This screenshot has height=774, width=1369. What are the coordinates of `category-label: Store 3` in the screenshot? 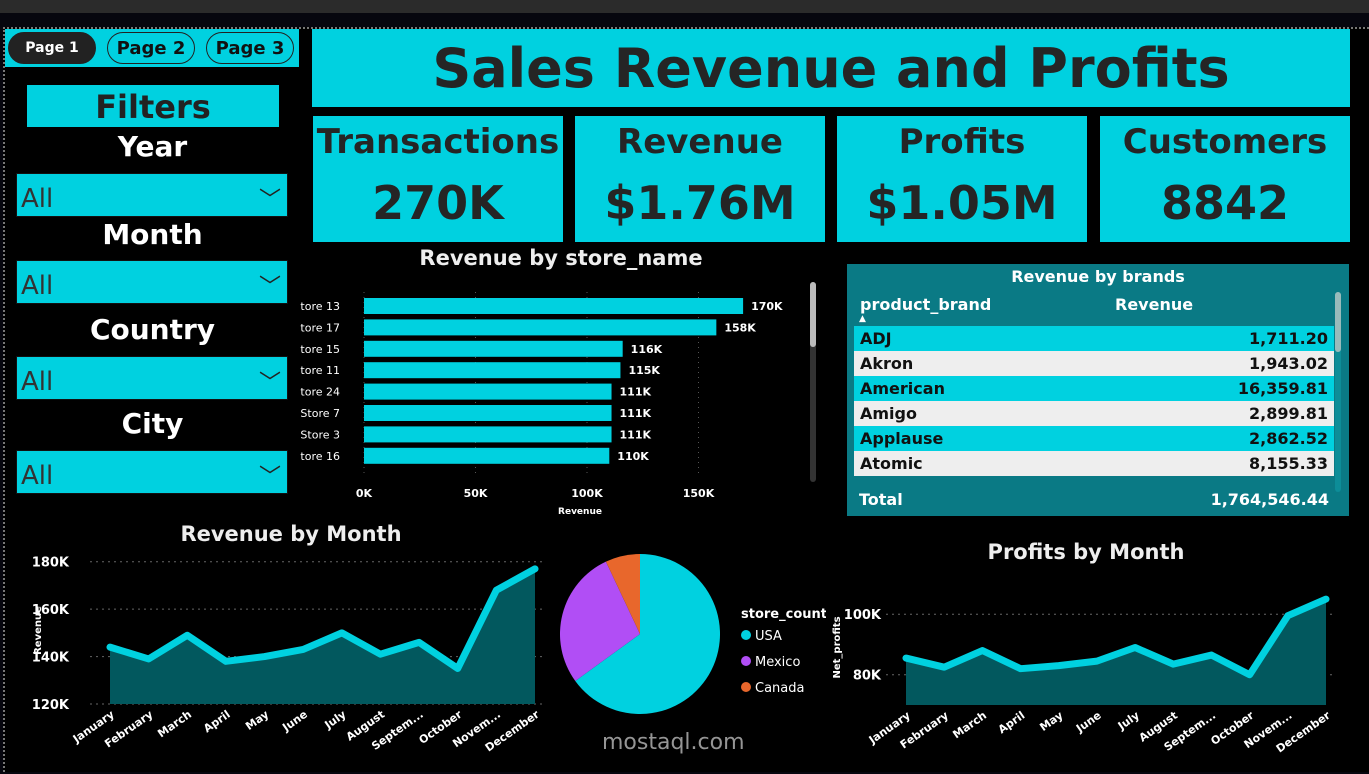 It's located at (320, 434).